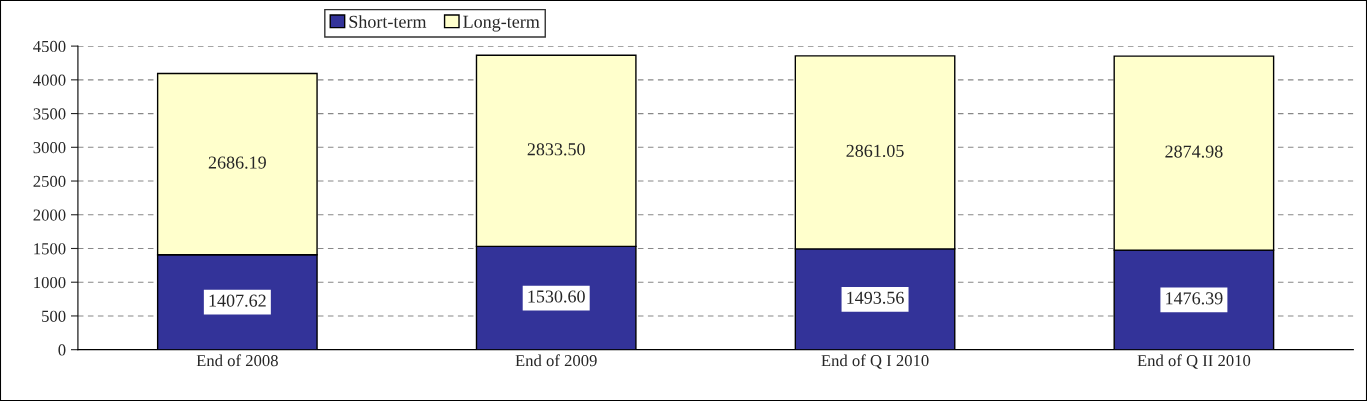  I want to click on y-tick-label: 2000, so click(49, 215).